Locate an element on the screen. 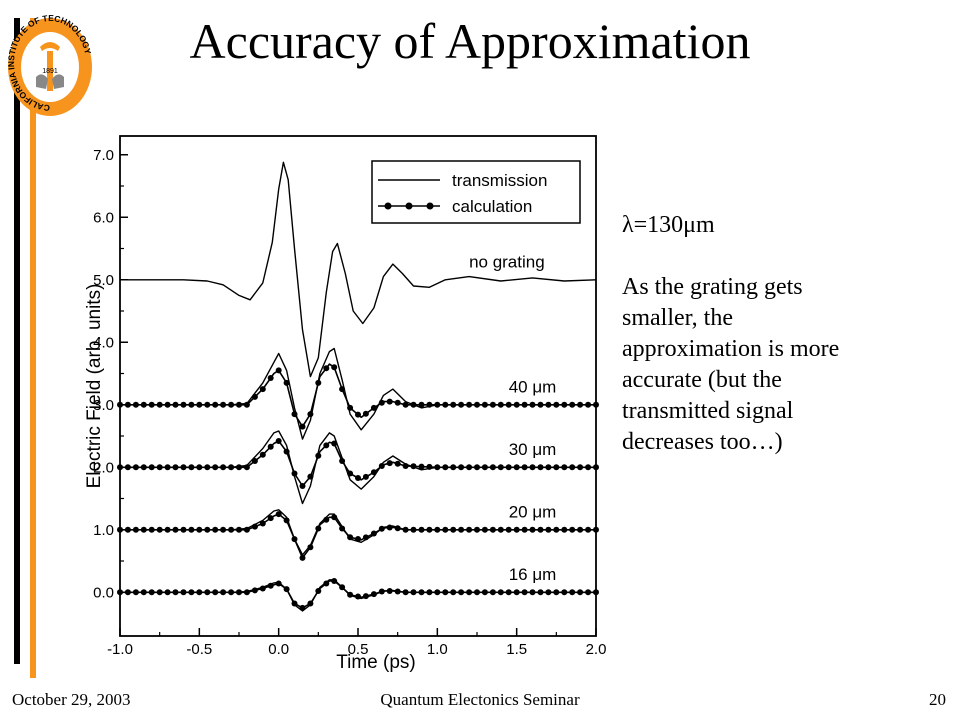  curve-label: no grating is located at coordinates (507, 261).